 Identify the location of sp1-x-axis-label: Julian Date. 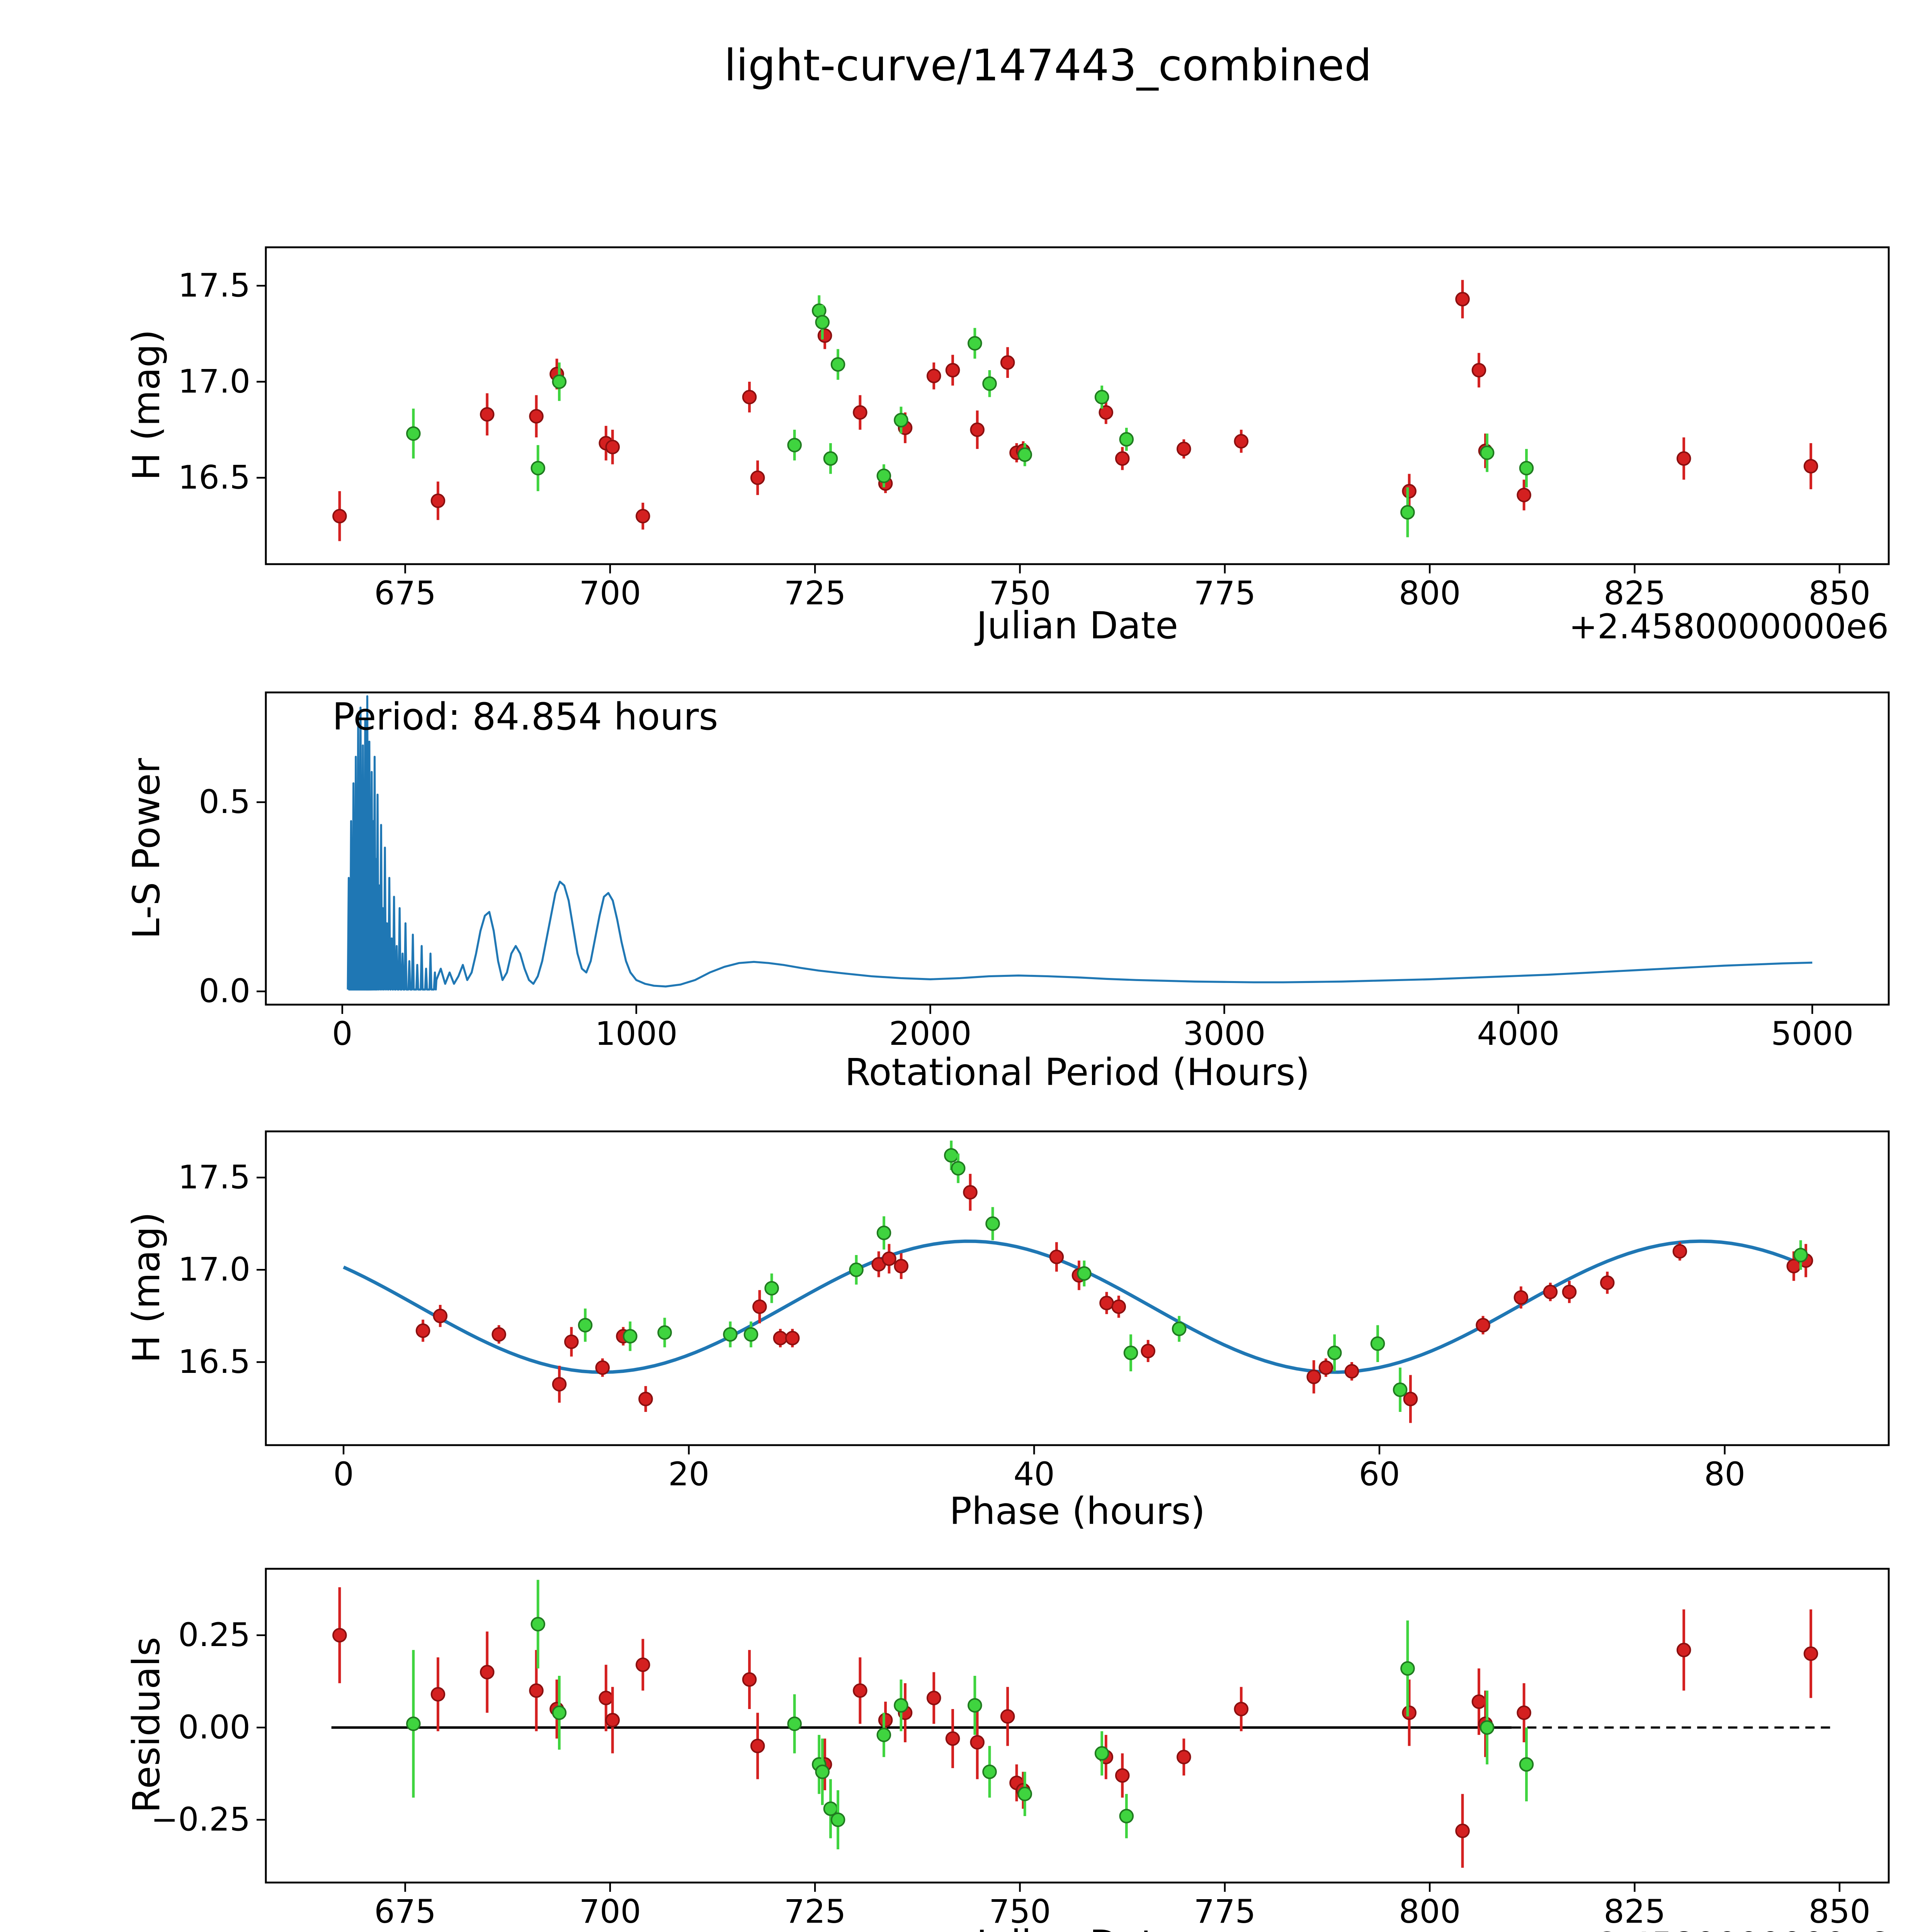
(1077, 625).